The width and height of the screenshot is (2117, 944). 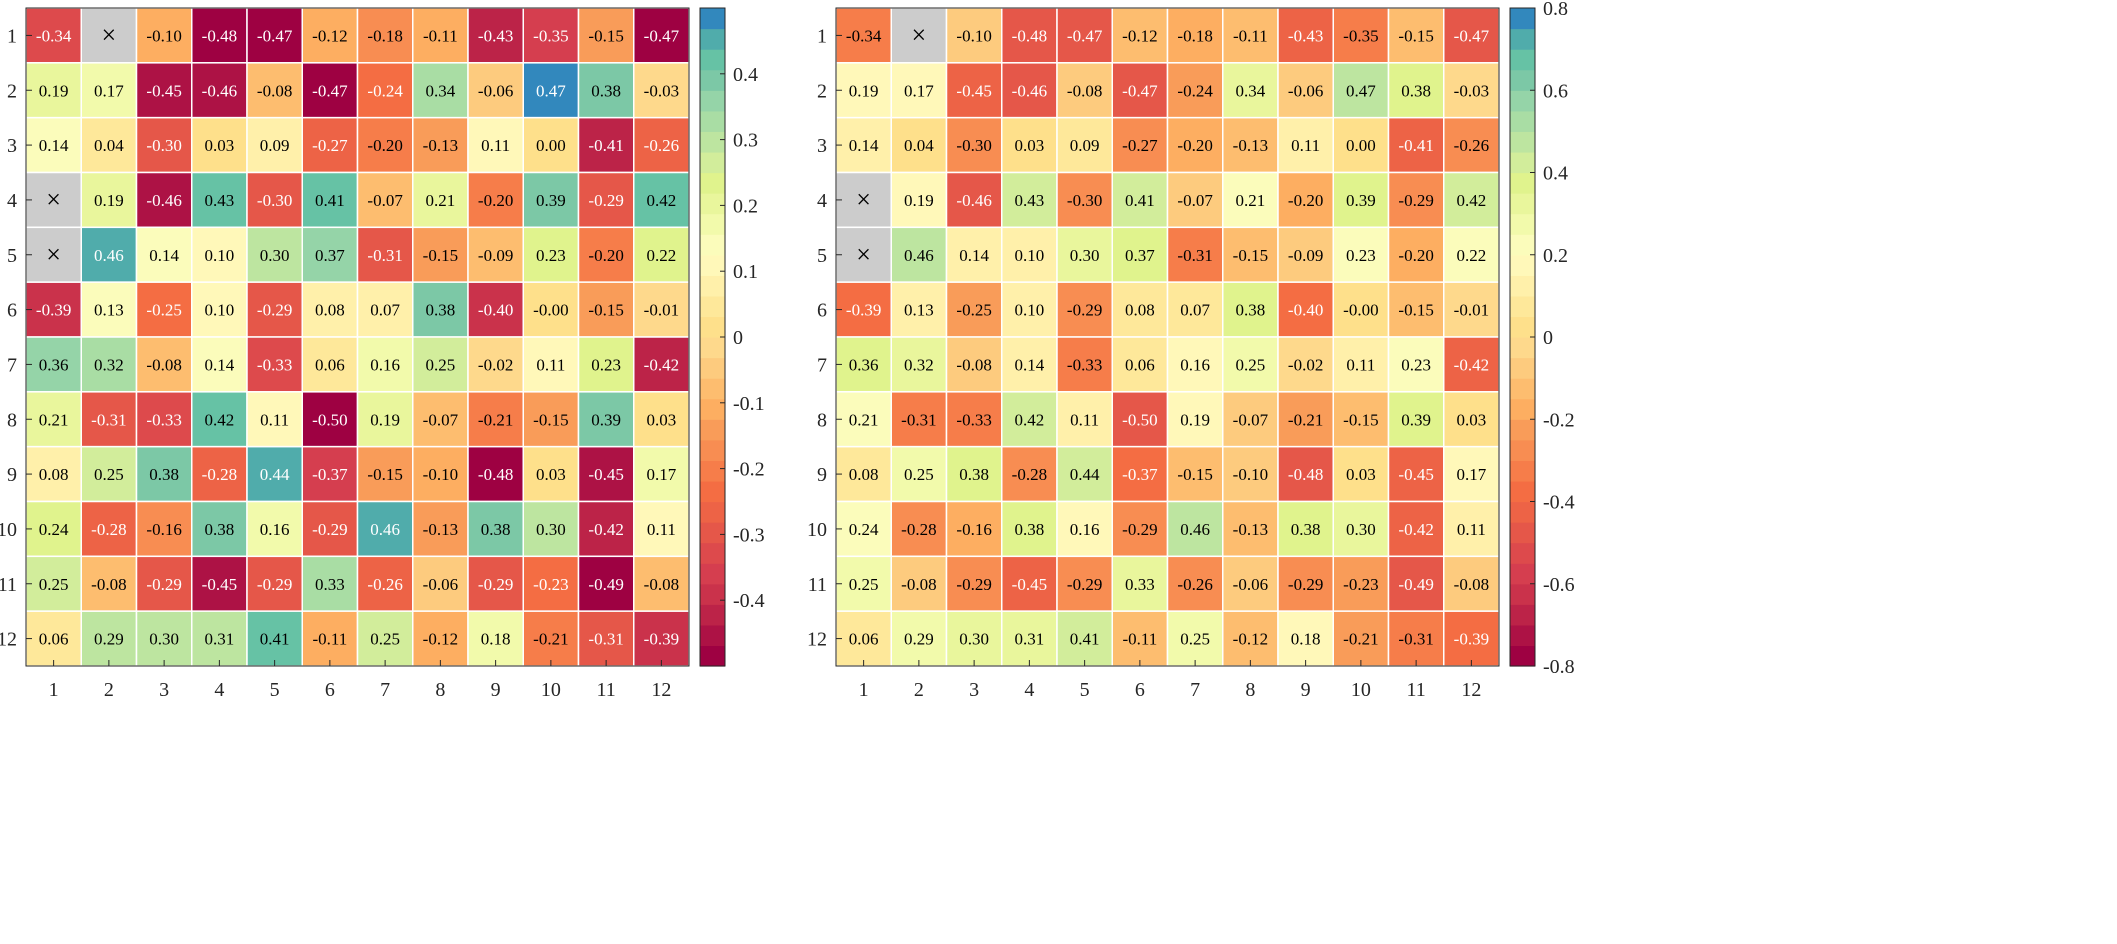 I want to click on cell-label: -0.10, so click(x=973, y=35).